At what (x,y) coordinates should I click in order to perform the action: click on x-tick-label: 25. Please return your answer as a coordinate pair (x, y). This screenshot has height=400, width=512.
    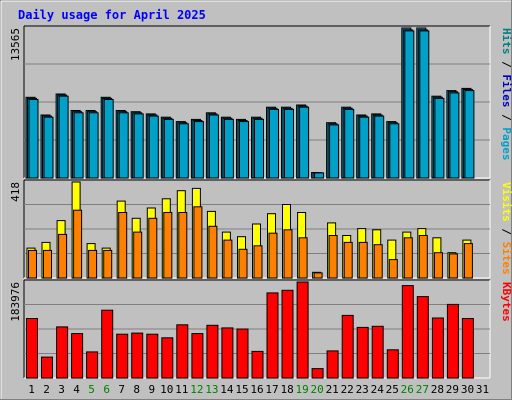
    Looking at the image, I should click on (392, 389).